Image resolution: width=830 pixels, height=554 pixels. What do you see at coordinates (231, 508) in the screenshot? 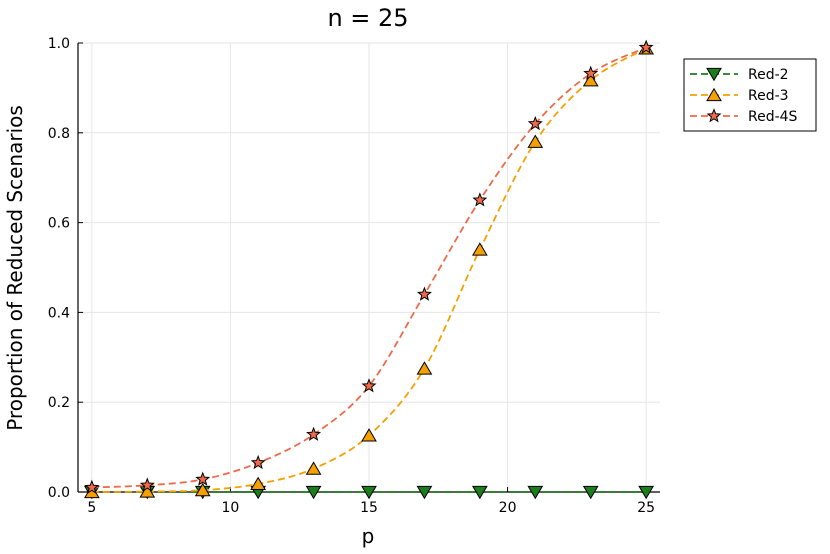
I see `x-tick-label: 10` at bounding box center [231, 508].